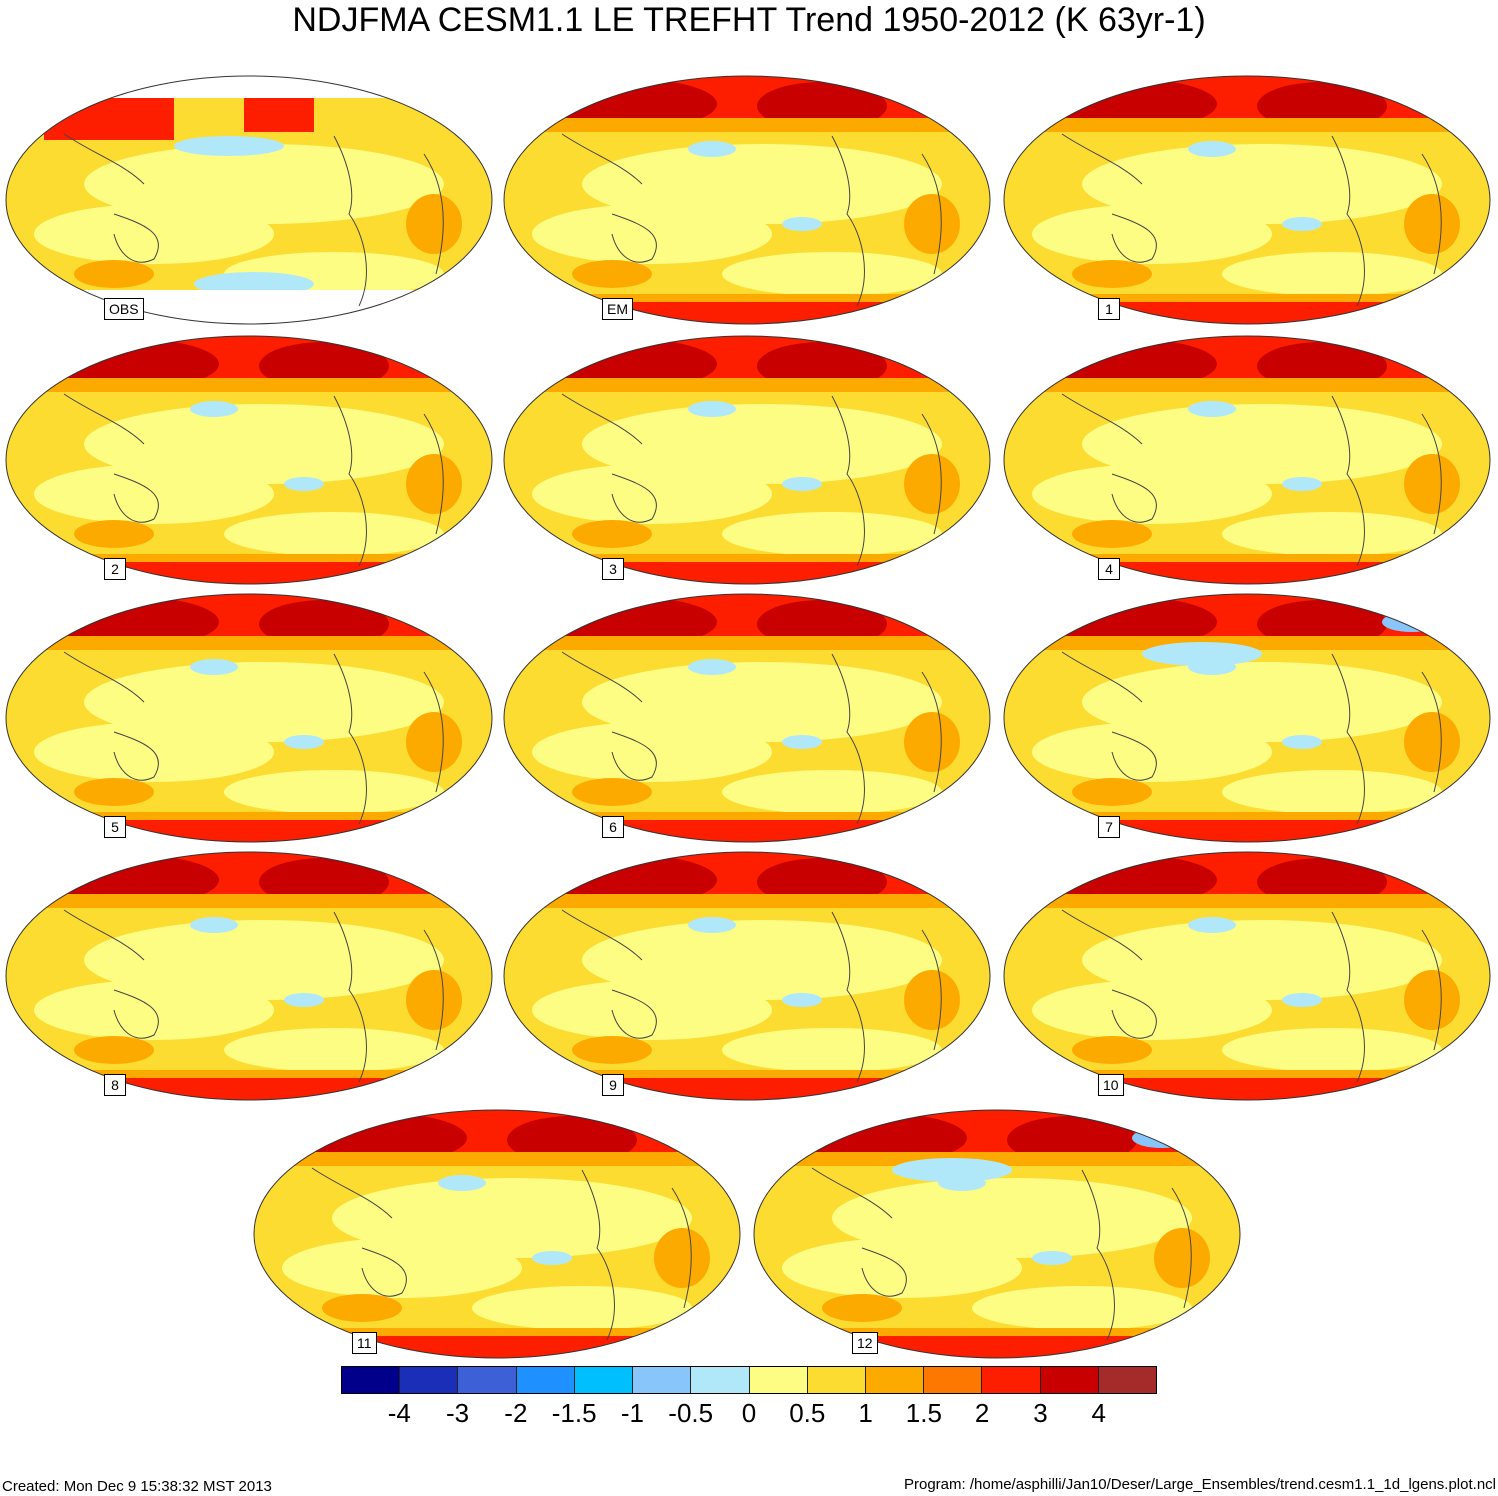  What do you see at coordinates (1111, 1085) in the screenshot?
I see `panel-label: 10` at bounding box center [1111, 1085].